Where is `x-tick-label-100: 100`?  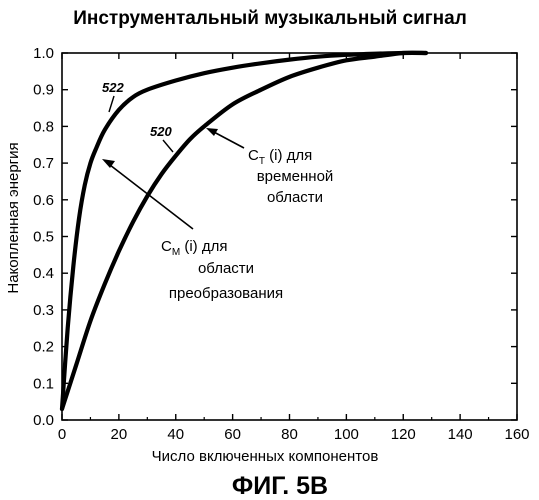
x-tick-label-100: 100 is located at coordinates (346, 434).